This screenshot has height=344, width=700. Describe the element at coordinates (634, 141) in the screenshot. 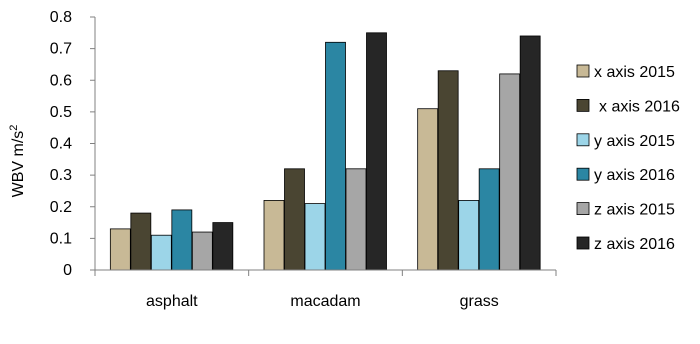

I see `legend-label: y axis 2015` at that location.